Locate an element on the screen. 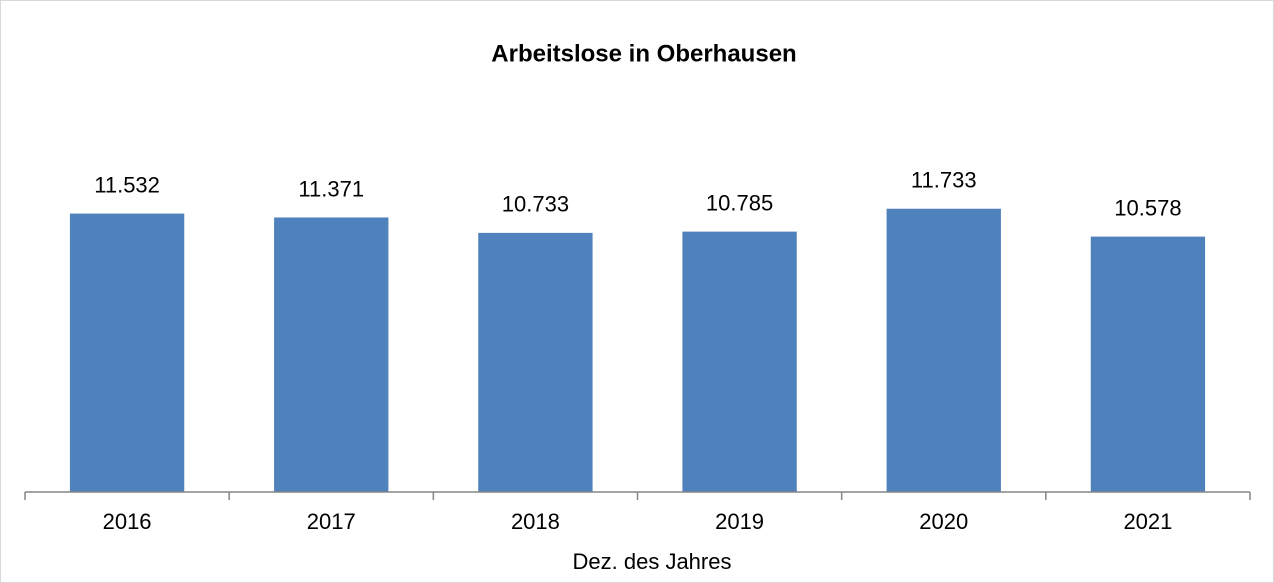  chart-title: Arbeitslose in Oberhausen is located at coordinates (643, 53).